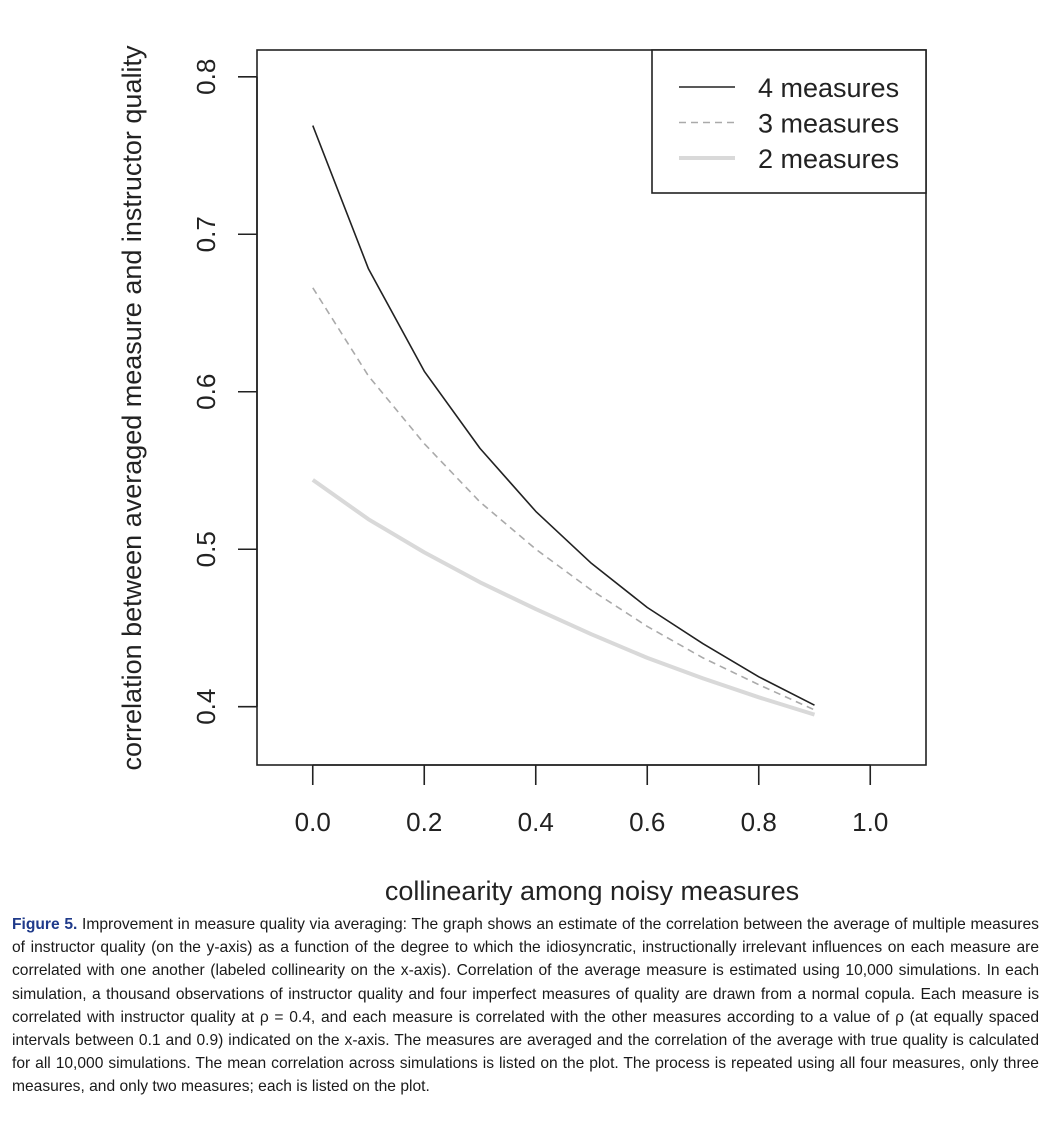 The height and width of the screenshot is (1131, 1051). What do you see at coordinates (592, 890) in the screenshot?
I see `x-axis-label: collinearity among noisy measures` at bounding box center [592, 890].